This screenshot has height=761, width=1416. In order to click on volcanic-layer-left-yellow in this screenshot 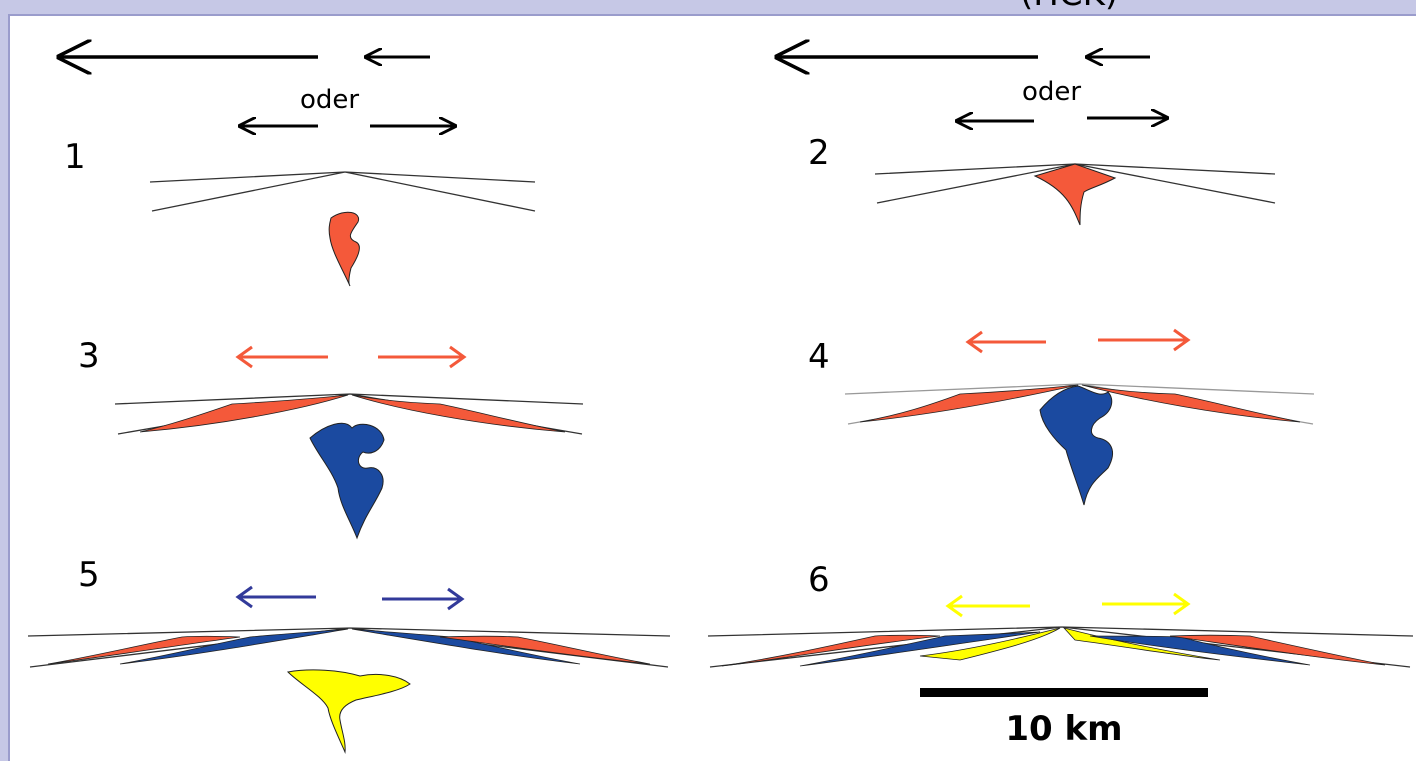, I will do `click(990, 644)`.